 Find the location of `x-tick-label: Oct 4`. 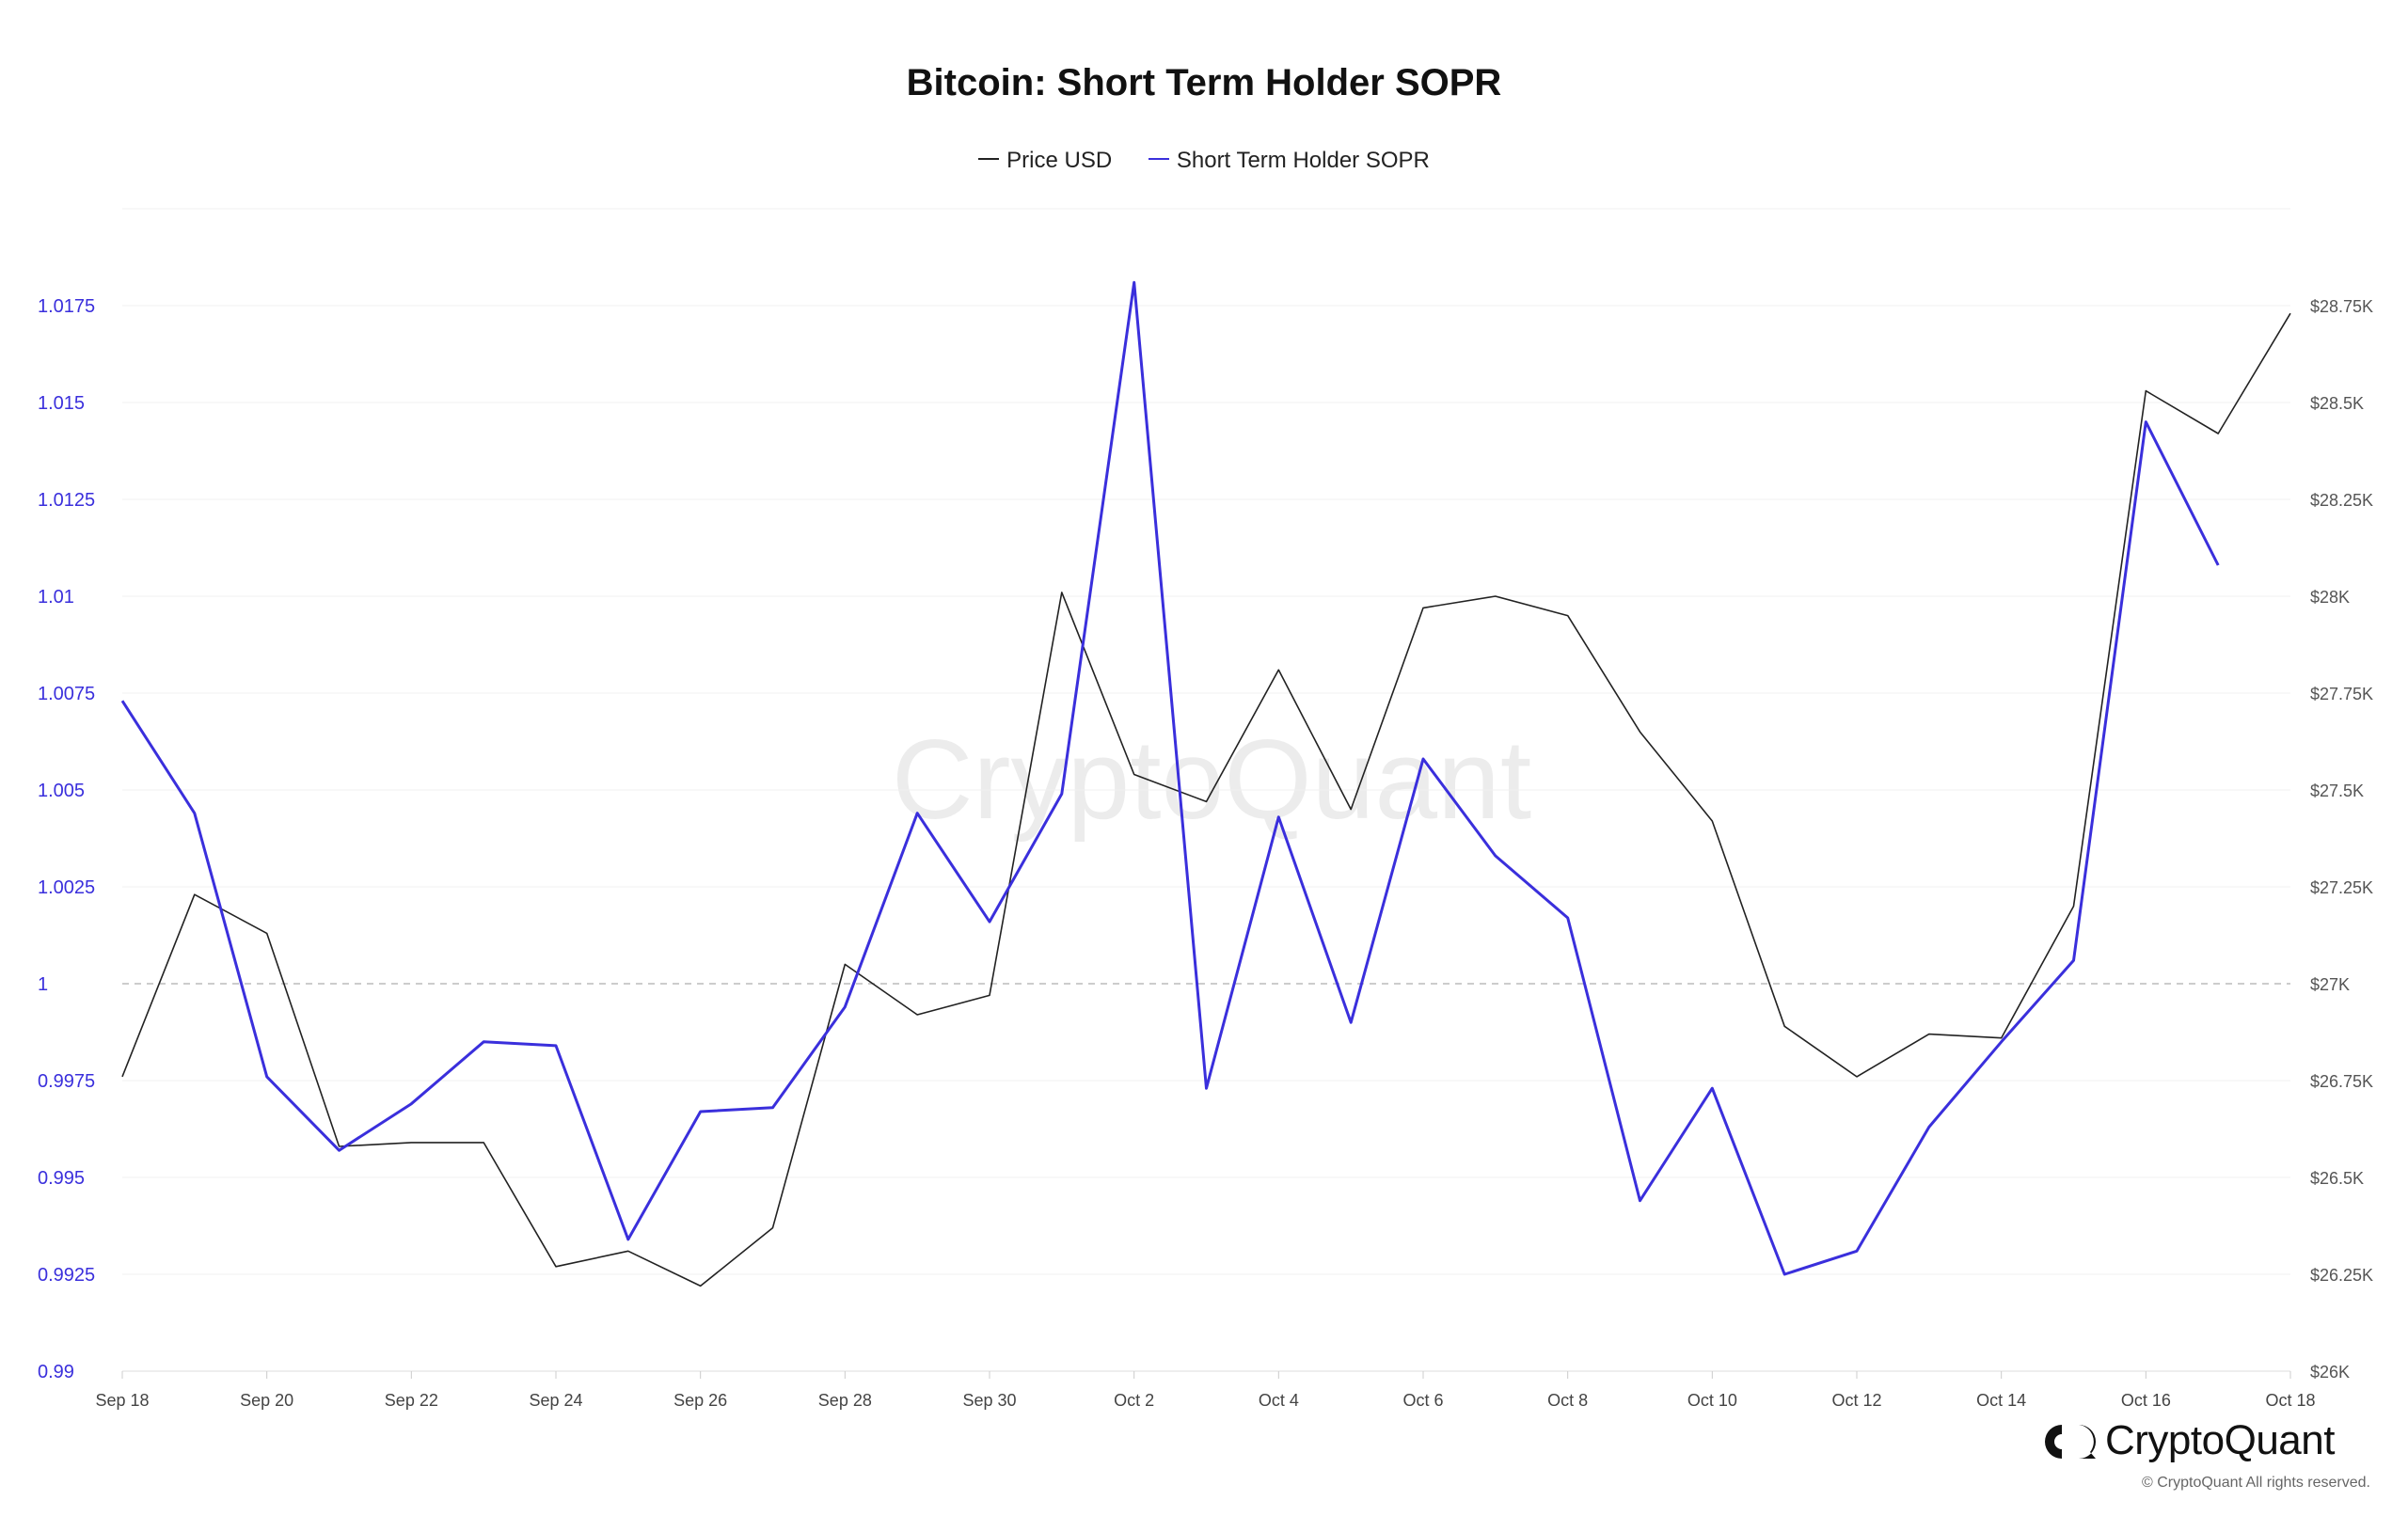

x-tick-label: Oct 4 is located at coordinates (1279, 1400).